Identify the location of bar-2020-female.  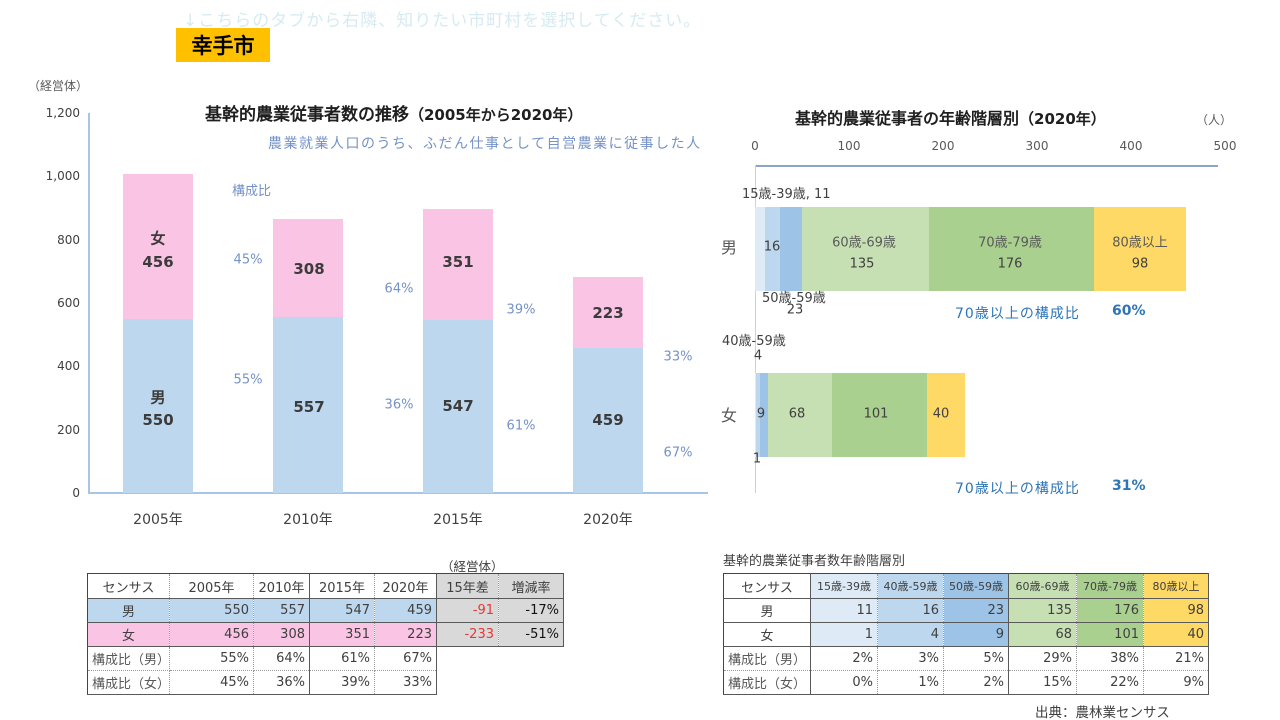
(608, 312).